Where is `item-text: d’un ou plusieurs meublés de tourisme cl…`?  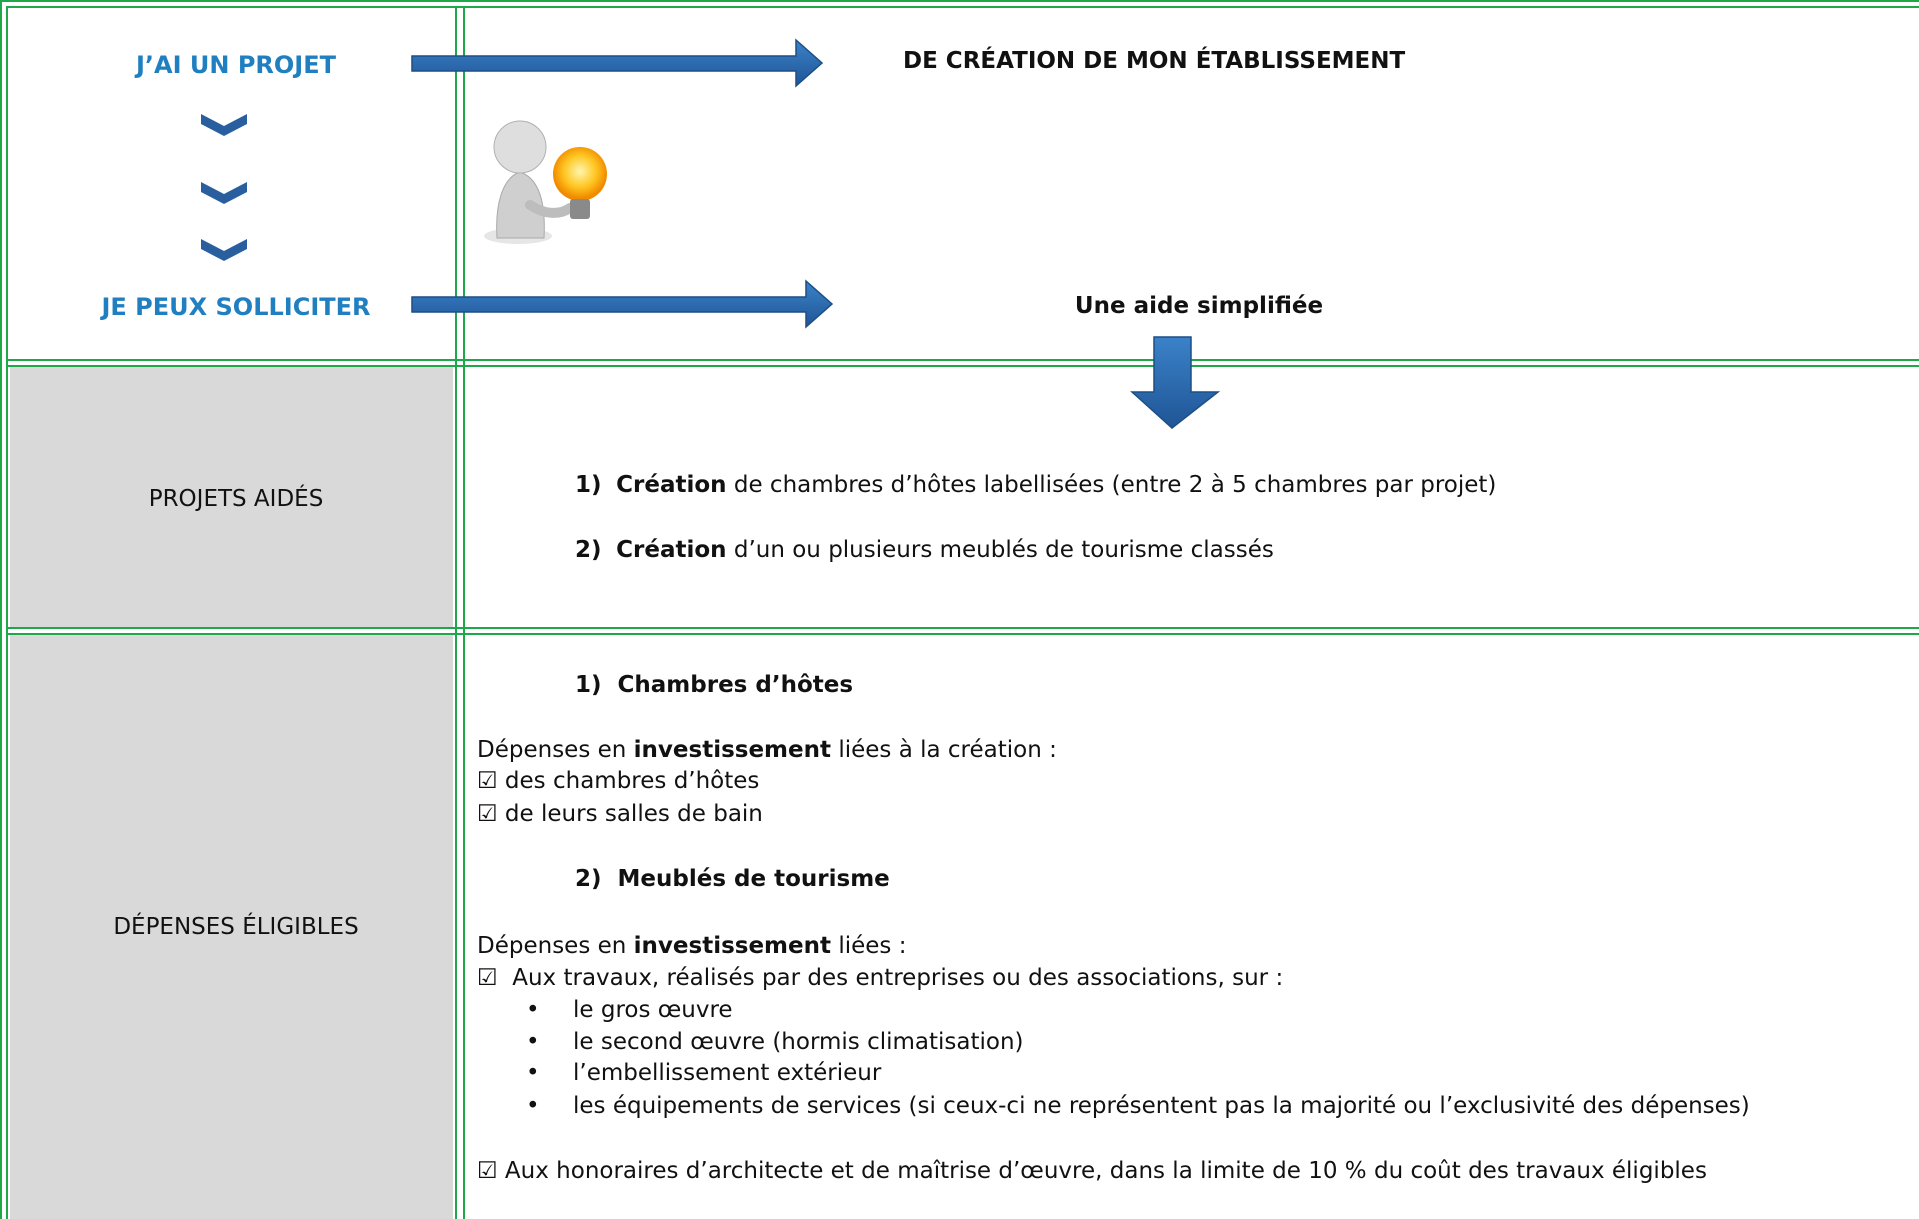
item-text: d’un ou plusieurs meublés de tourisme cl… is located at coordinates (1003, 550).